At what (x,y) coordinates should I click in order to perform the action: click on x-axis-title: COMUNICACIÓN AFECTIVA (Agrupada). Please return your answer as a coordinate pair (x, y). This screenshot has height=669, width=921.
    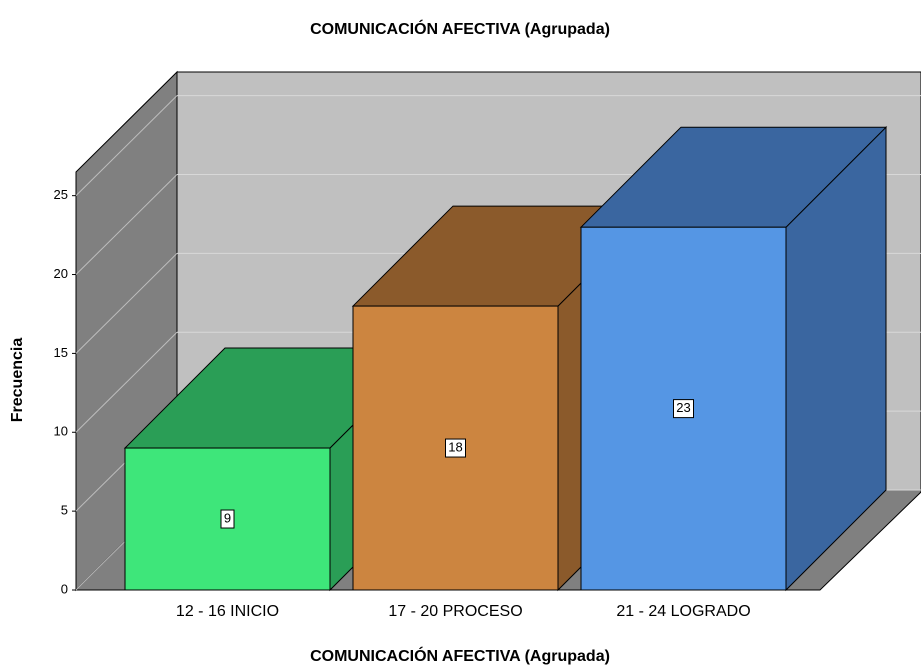
    Looking at the image, I should click on (460, 655).